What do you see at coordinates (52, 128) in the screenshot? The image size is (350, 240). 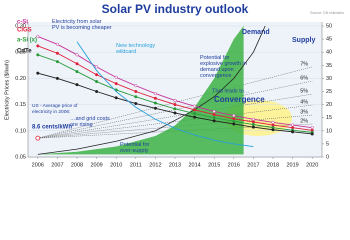 I see `annotation: 8.6 cents/kWh` at bounding box center [52, 128].